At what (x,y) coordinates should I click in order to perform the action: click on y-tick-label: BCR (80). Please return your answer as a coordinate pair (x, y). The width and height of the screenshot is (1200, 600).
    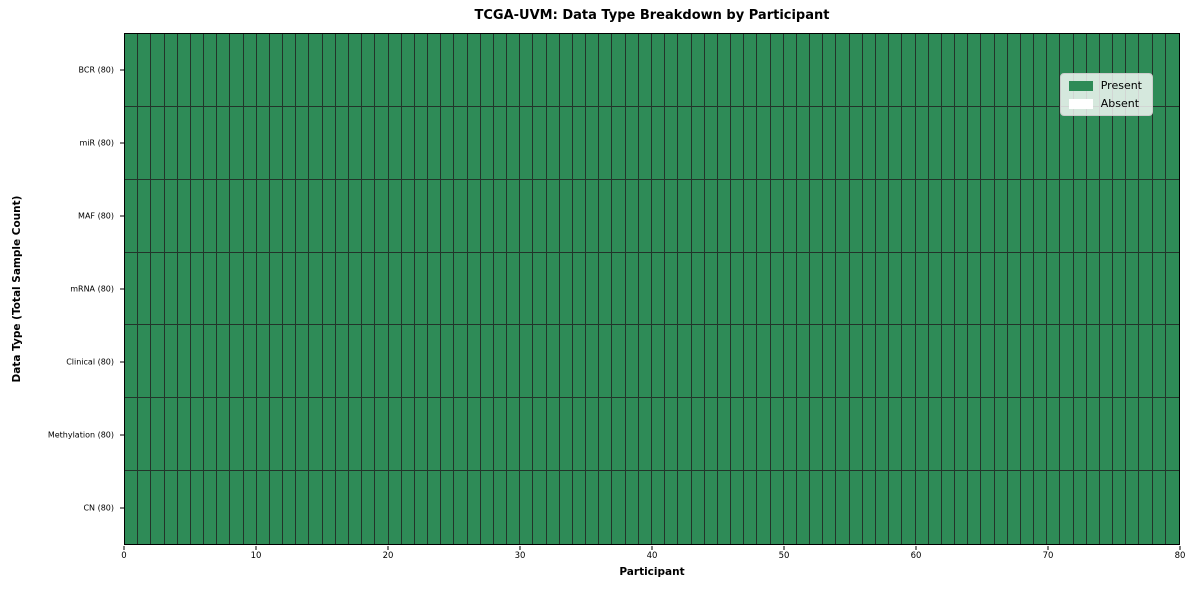
    Looking at the image, I should click on (96, 70).